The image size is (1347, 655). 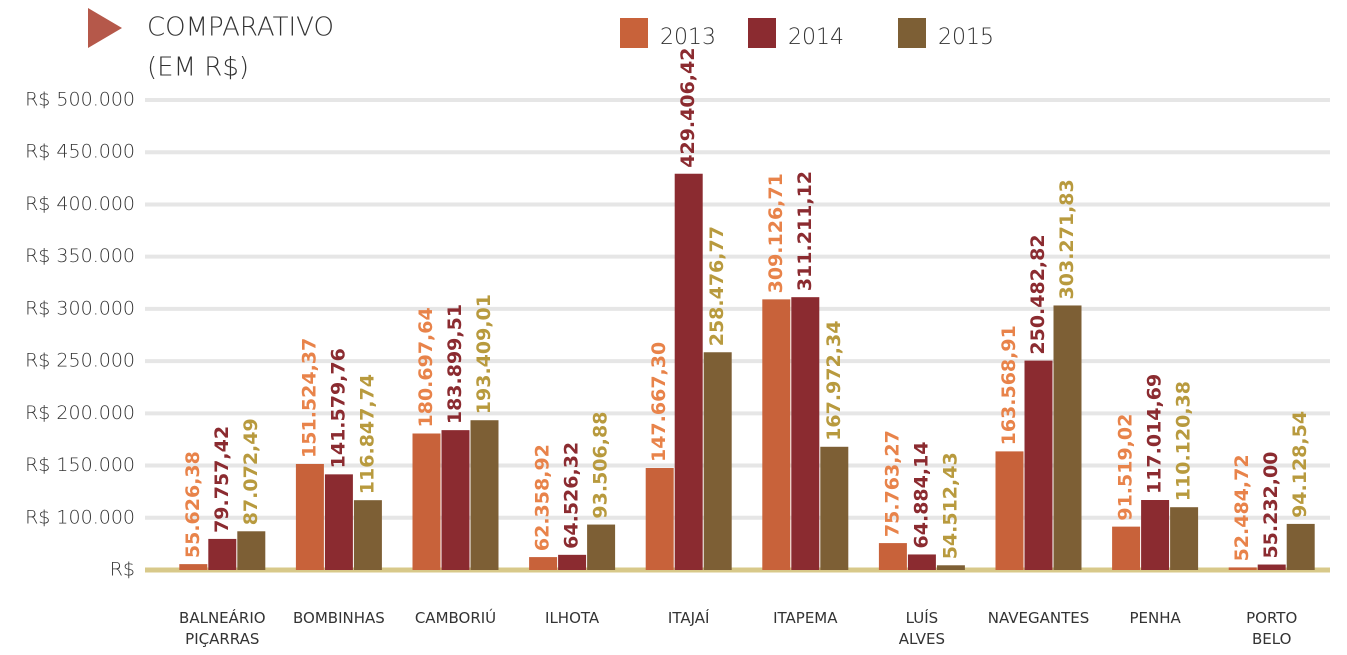 What do you see at coordinates (222, 479) in the screenshot?
I see `value-label: 79.757,42` at bounding box center [222, 479].